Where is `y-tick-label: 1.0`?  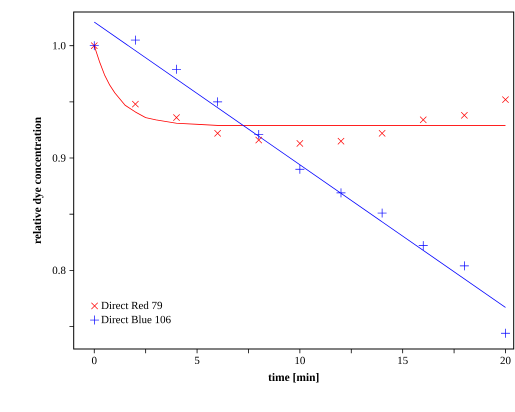 y-tick-label: 1.0 is located at coordinates (59, 46).